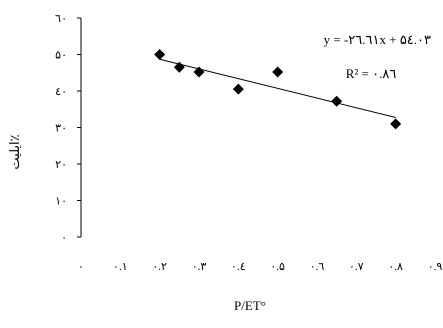 The width and height of the screenshot is (443, 328). Describe the element at coordinates (64, 238) in the screenshot. I see `y-tick-label: ۰` at that location.